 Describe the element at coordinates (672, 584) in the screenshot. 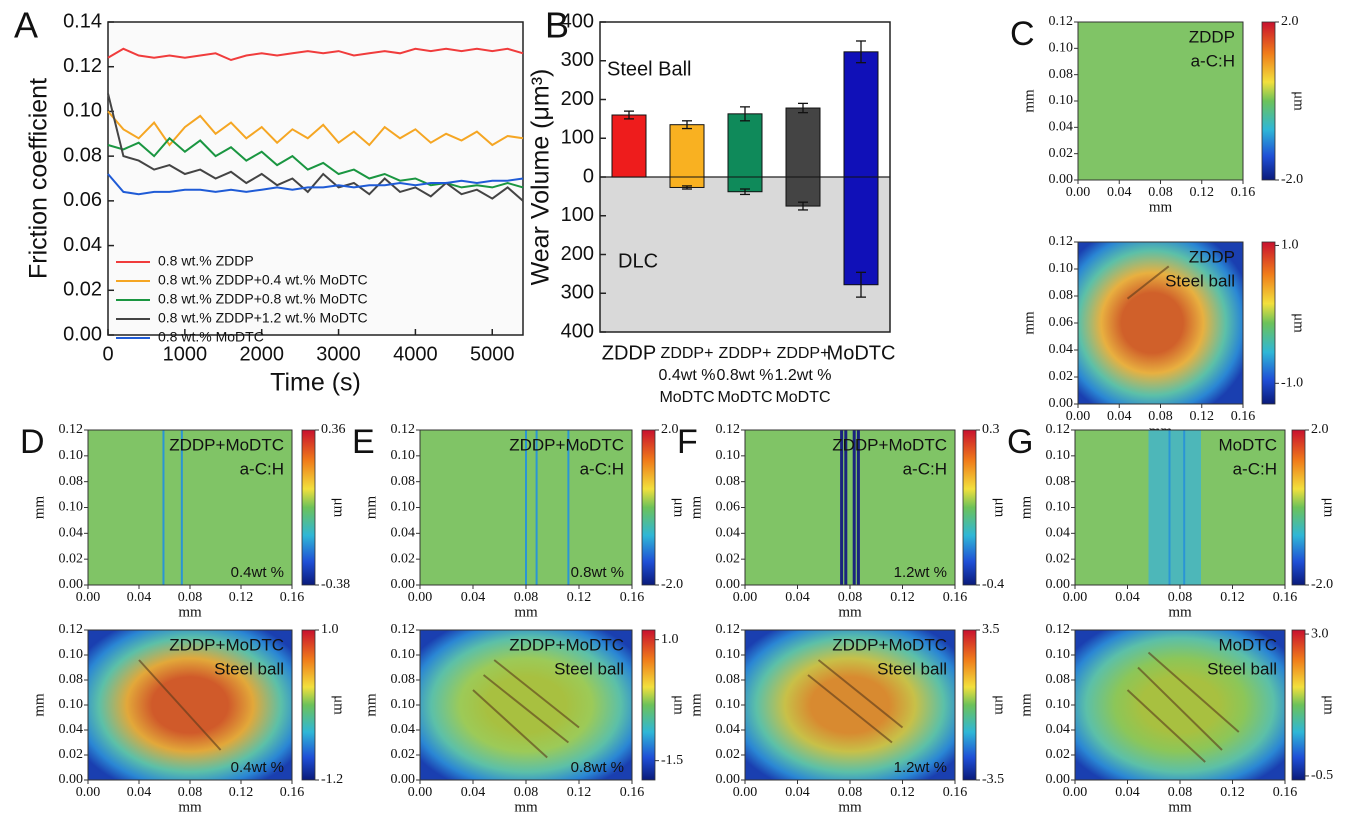

I see `colorbar-tick-label: -2.0` at that location.